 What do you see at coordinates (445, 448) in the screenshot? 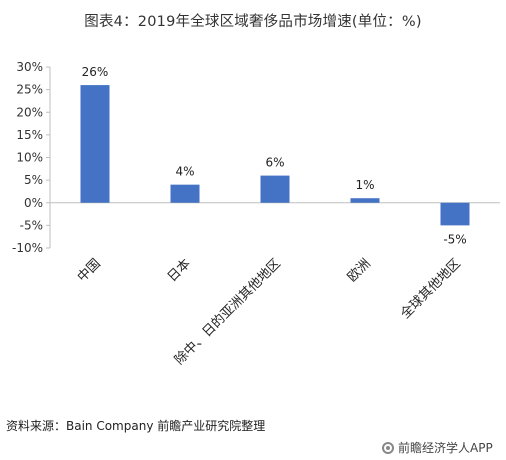
I see `watermark-text: 前瞻经济学人APP` at bounding box center [445, 448].